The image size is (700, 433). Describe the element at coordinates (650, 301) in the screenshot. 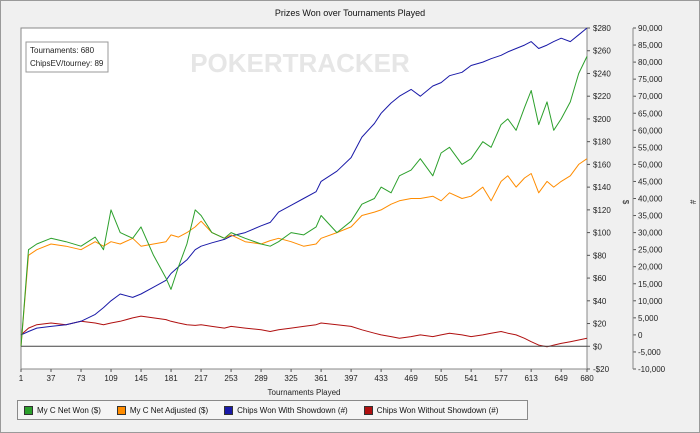

I see `y-right-tick-label: 10,000` at that location.